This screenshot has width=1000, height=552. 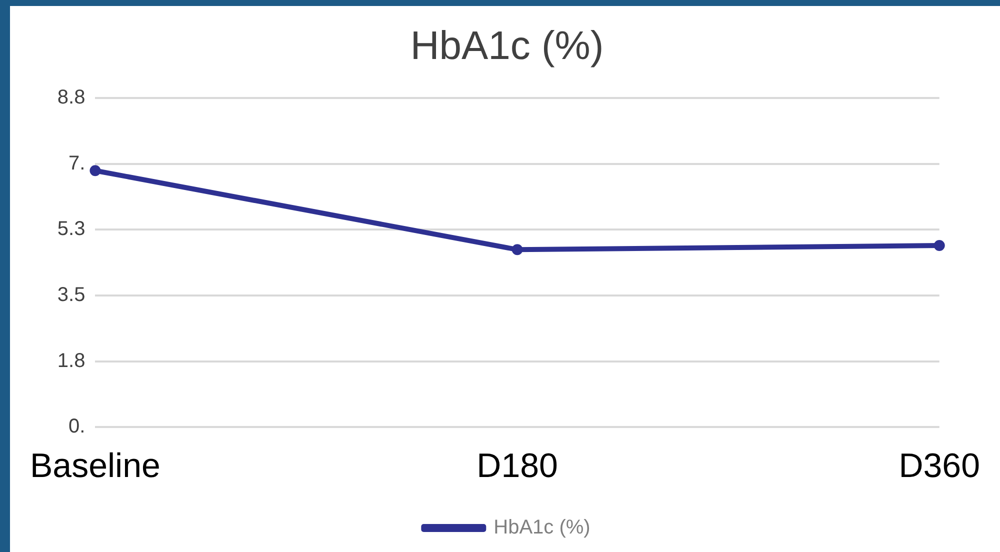 What do you see at coordinates (507, 46) in the screenshot?
I see `chart-title: HbA1c (%)` at bounding box center [507, 46].